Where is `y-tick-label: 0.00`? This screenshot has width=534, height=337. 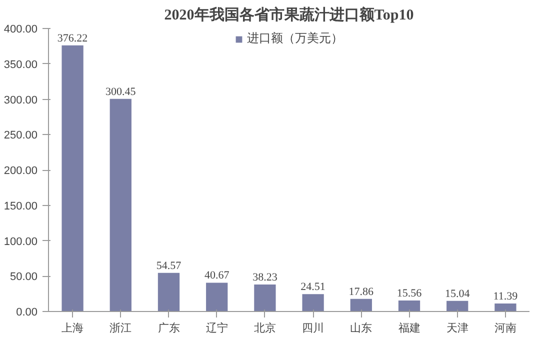 y-tick-label: 0.00 is located at coordinates (27, 312).